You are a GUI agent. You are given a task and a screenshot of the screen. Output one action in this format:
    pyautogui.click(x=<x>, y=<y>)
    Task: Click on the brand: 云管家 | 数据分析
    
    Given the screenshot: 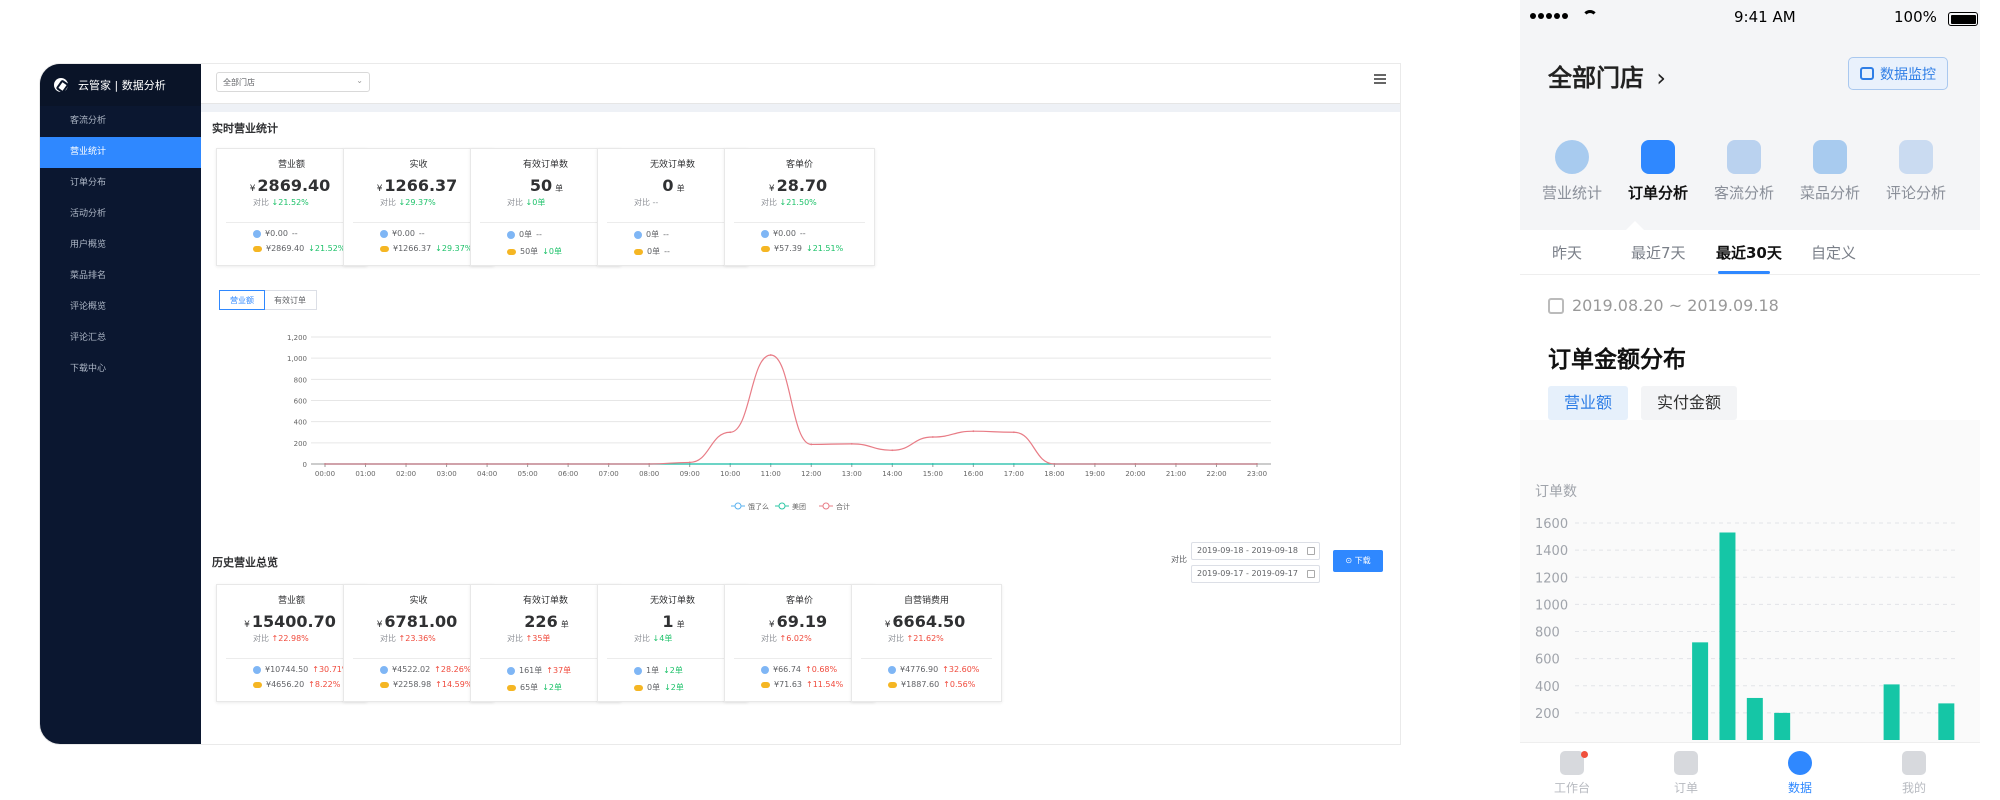 What is the action you would take?
    pyautogui.click(x=120, y=85)
    